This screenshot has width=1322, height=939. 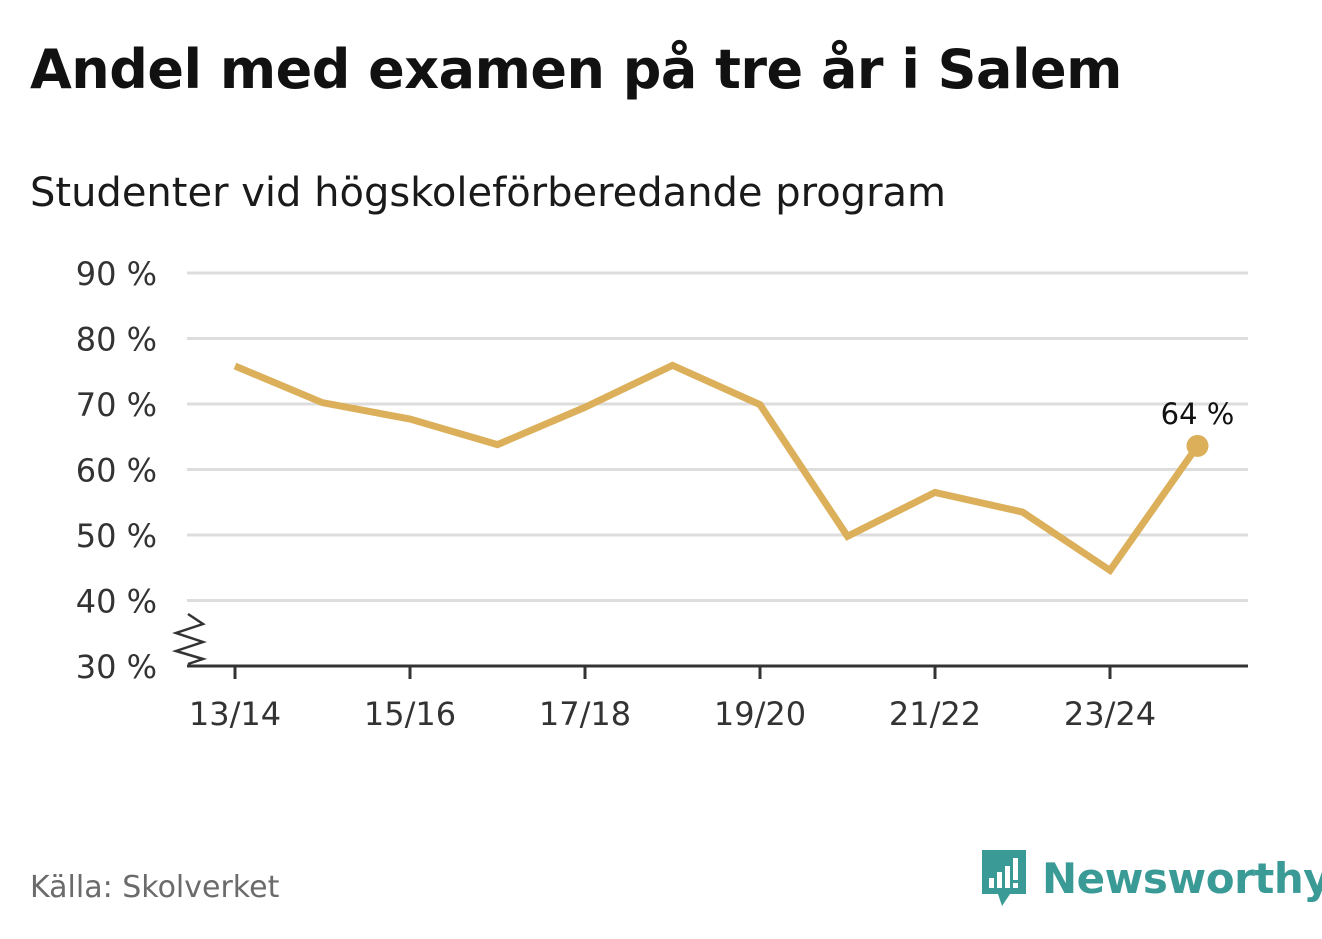 I want to click on data-label: 64 %, so click(x=1198, y=414).